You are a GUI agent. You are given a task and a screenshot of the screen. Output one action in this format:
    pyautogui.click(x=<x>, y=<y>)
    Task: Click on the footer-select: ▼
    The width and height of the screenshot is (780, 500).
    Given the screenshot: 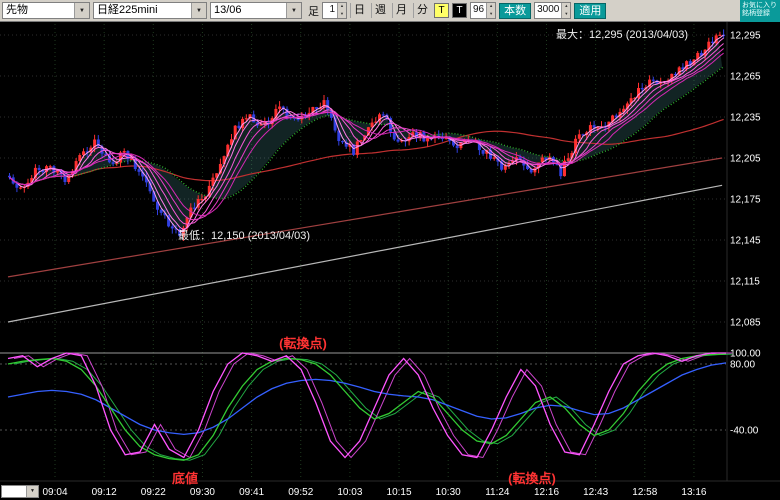 What is the action you would take?
    pyautogui.click(x=20, y=491)
    